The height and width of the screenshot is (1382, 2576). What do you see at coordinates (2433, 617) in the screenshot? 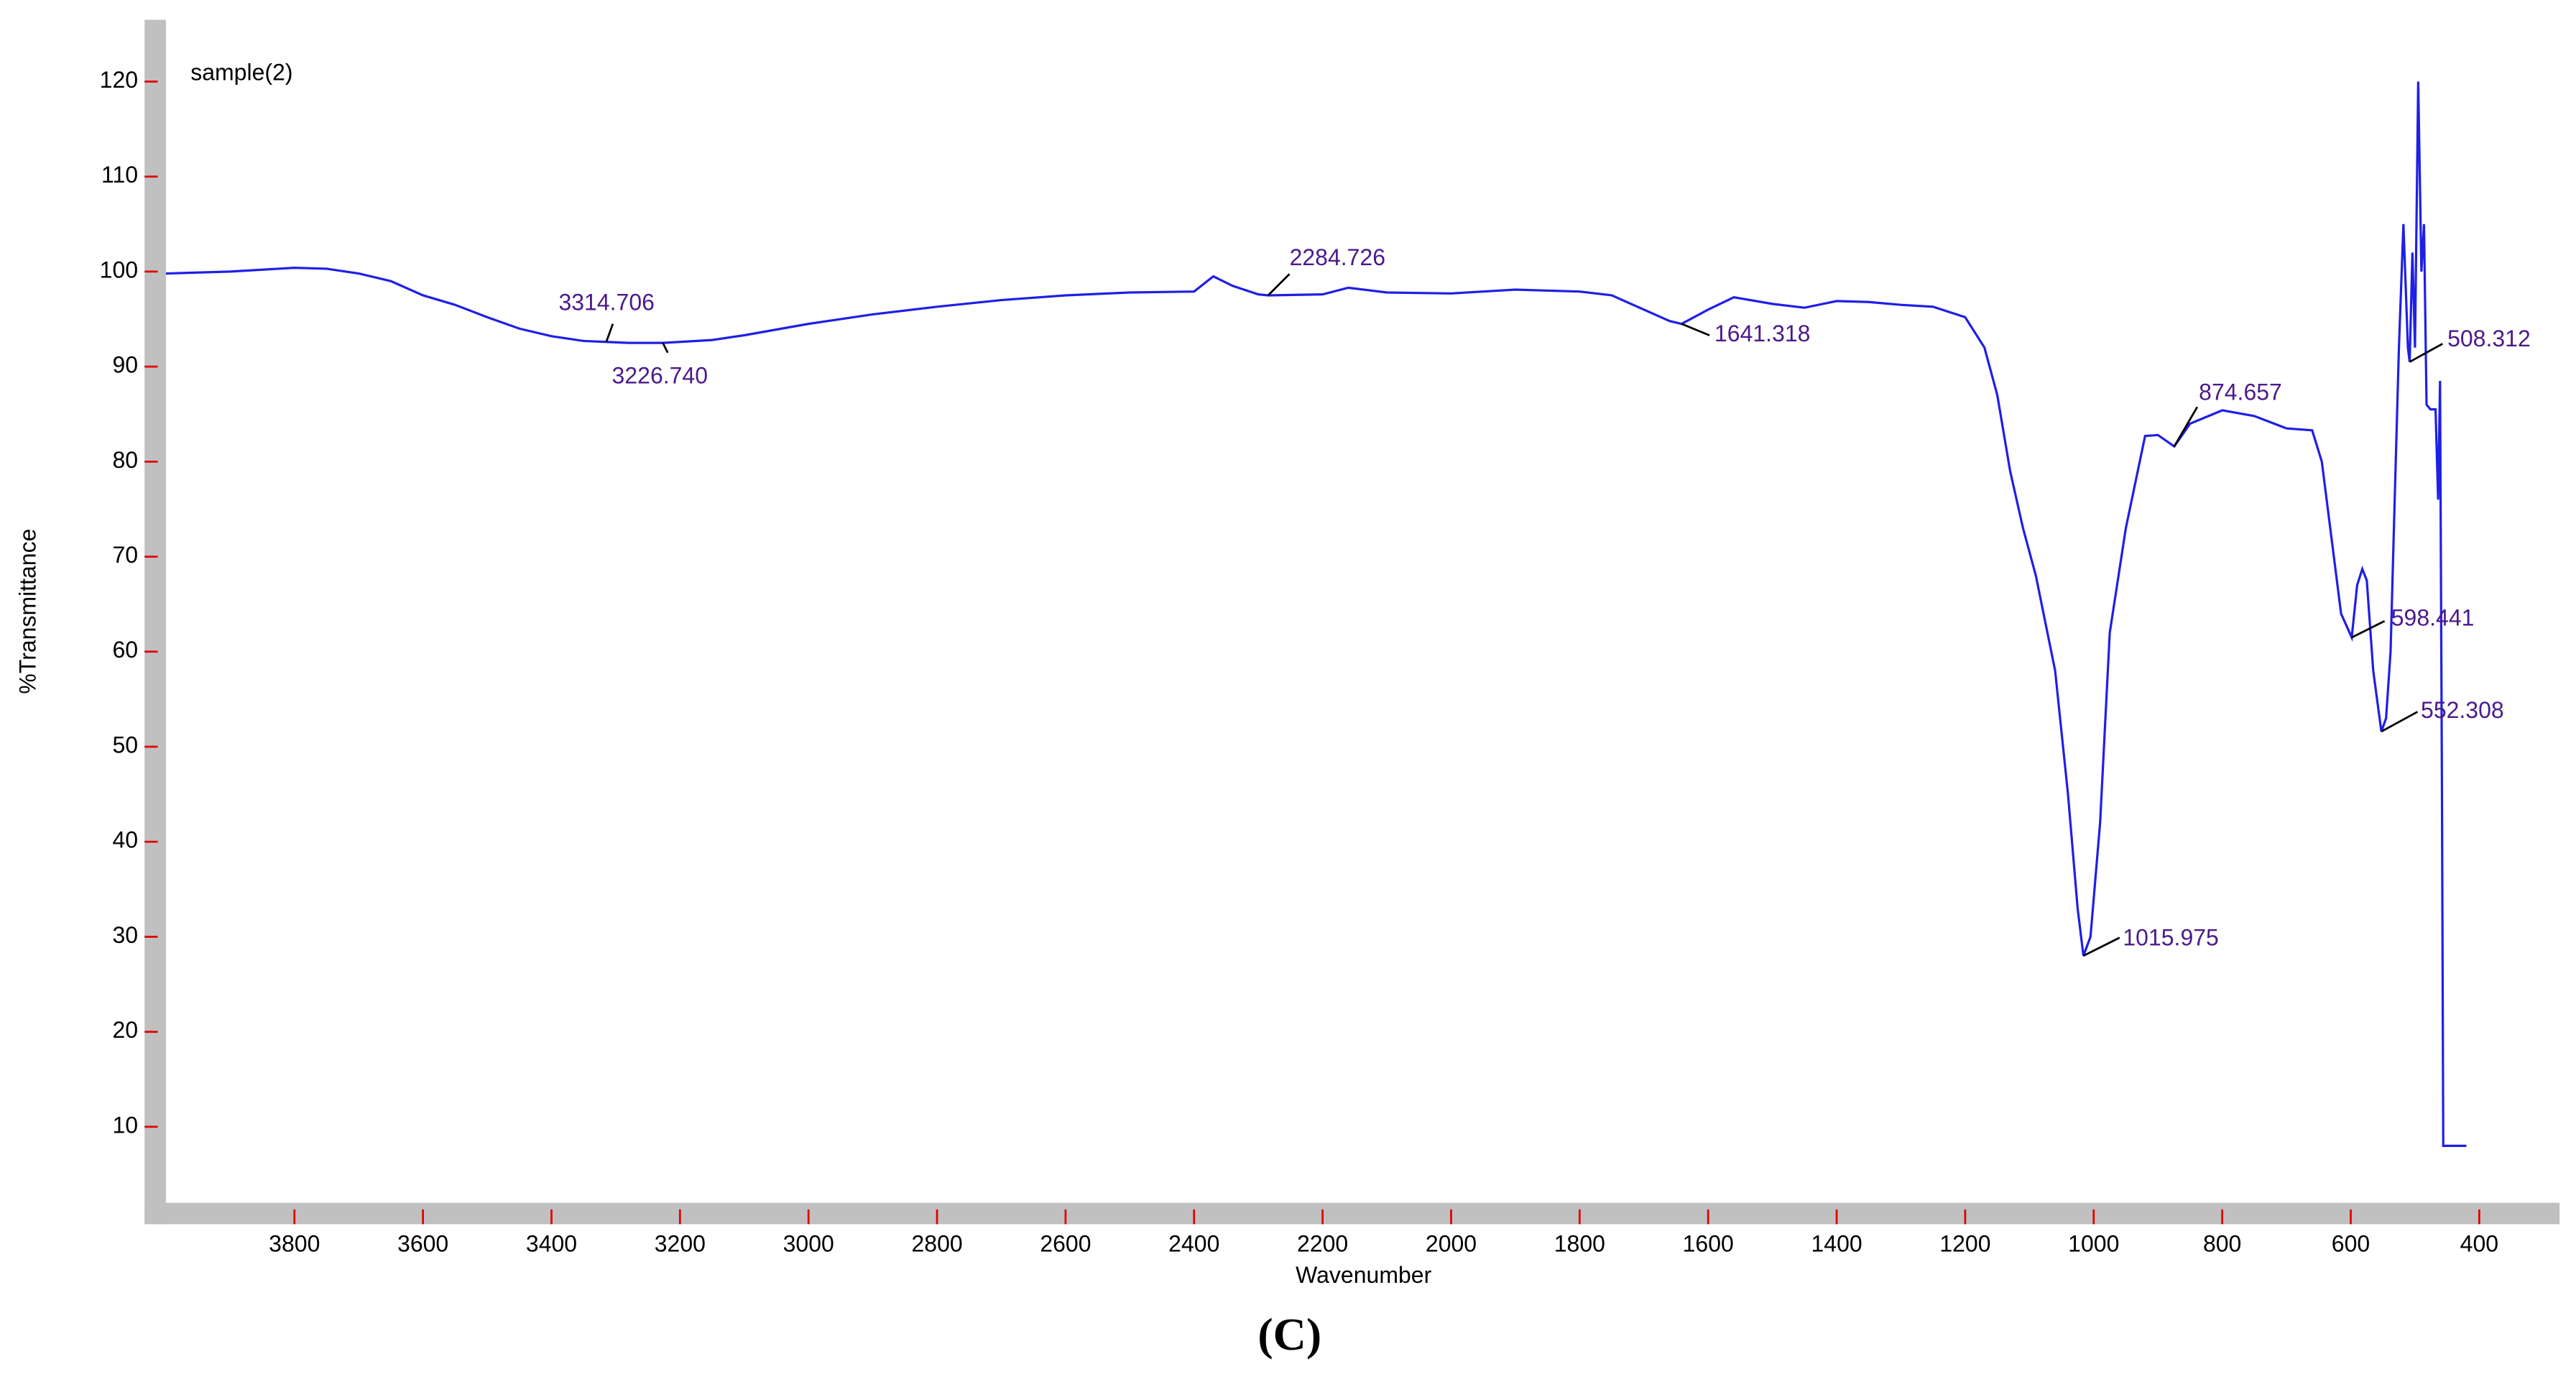
I see `annotation-label: 598.441` at bounding box center [2433, 617].